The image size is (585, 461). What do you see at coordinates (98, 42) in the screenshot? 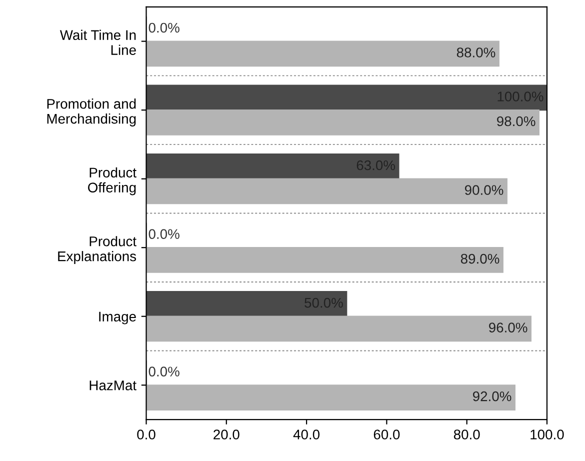
I see `y-tick-label: Wait Time In Line` at bounding box center [98, 42].